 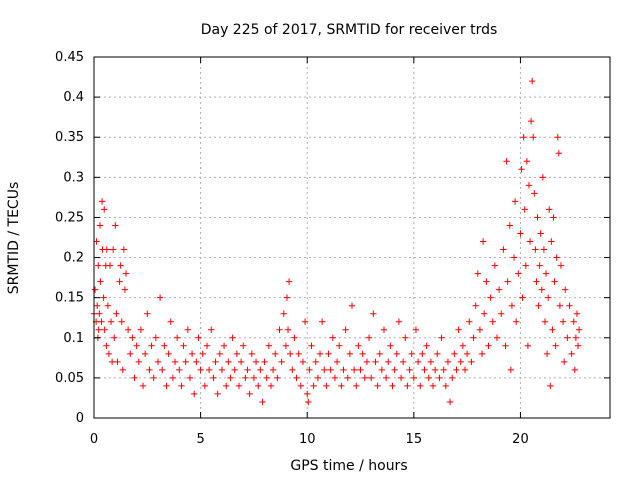 What do you see at coordinates (73, 258) in the screenshot?
I see `y-tick-label: 0.2` at bounding box center [73, 258].